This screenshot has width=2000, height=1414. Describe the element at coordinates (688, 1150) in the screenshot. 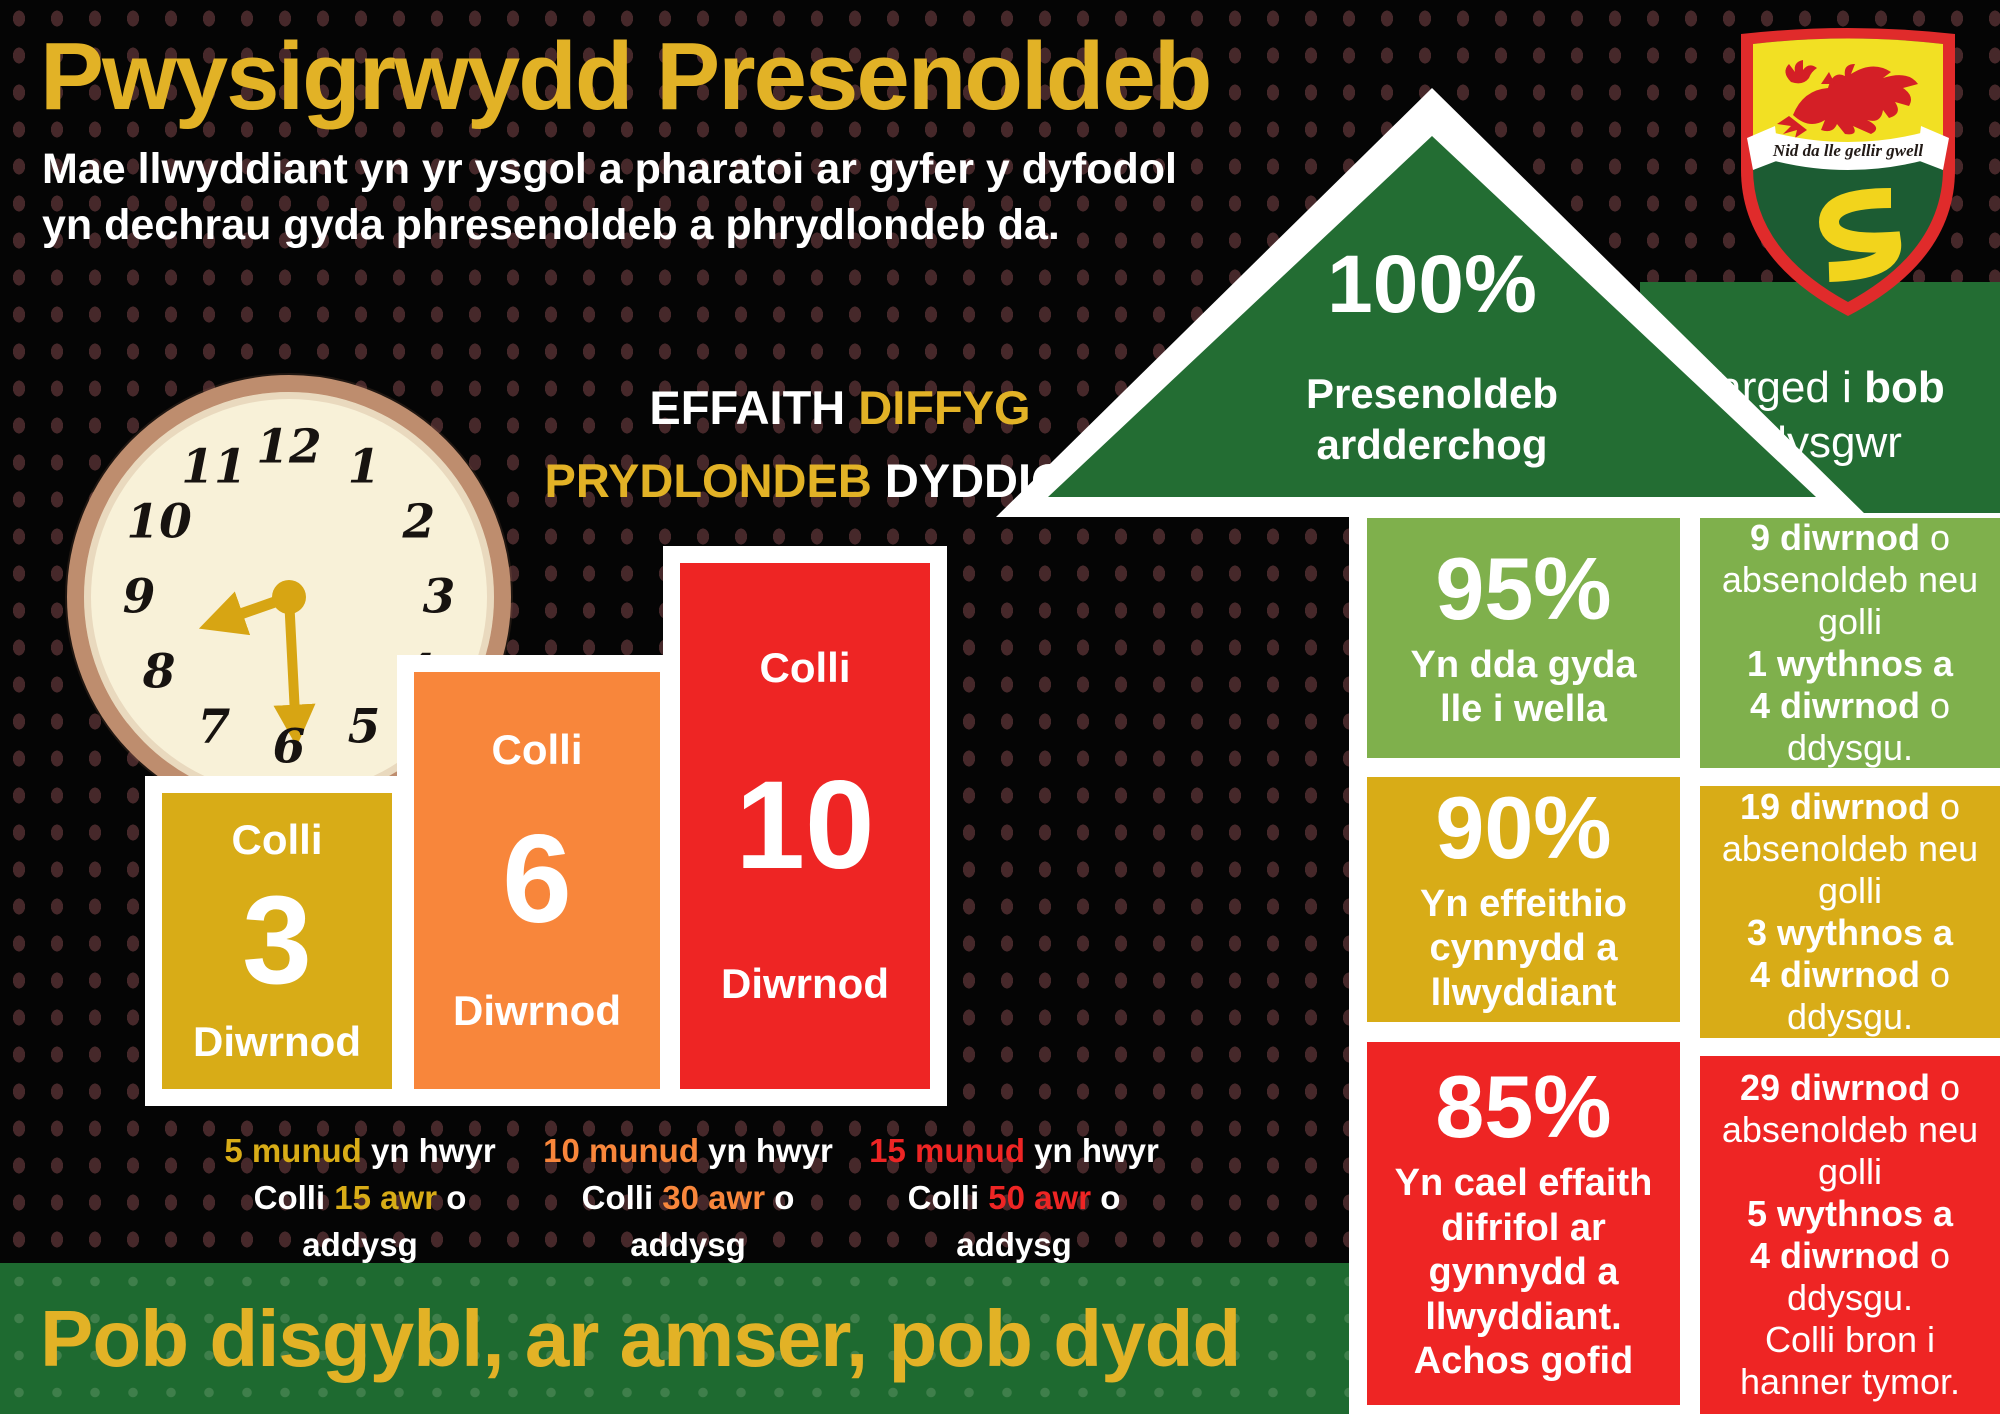

I see `caption-line: 10 munud yn hwyr` at that location.